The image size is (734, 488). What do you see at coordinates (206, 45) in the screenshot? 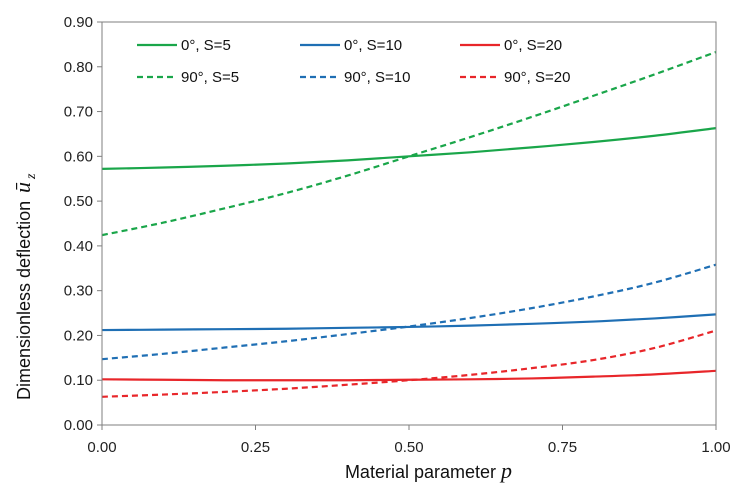
I see `legend-label: 0°, S=5` at bounding box center [206, 45].